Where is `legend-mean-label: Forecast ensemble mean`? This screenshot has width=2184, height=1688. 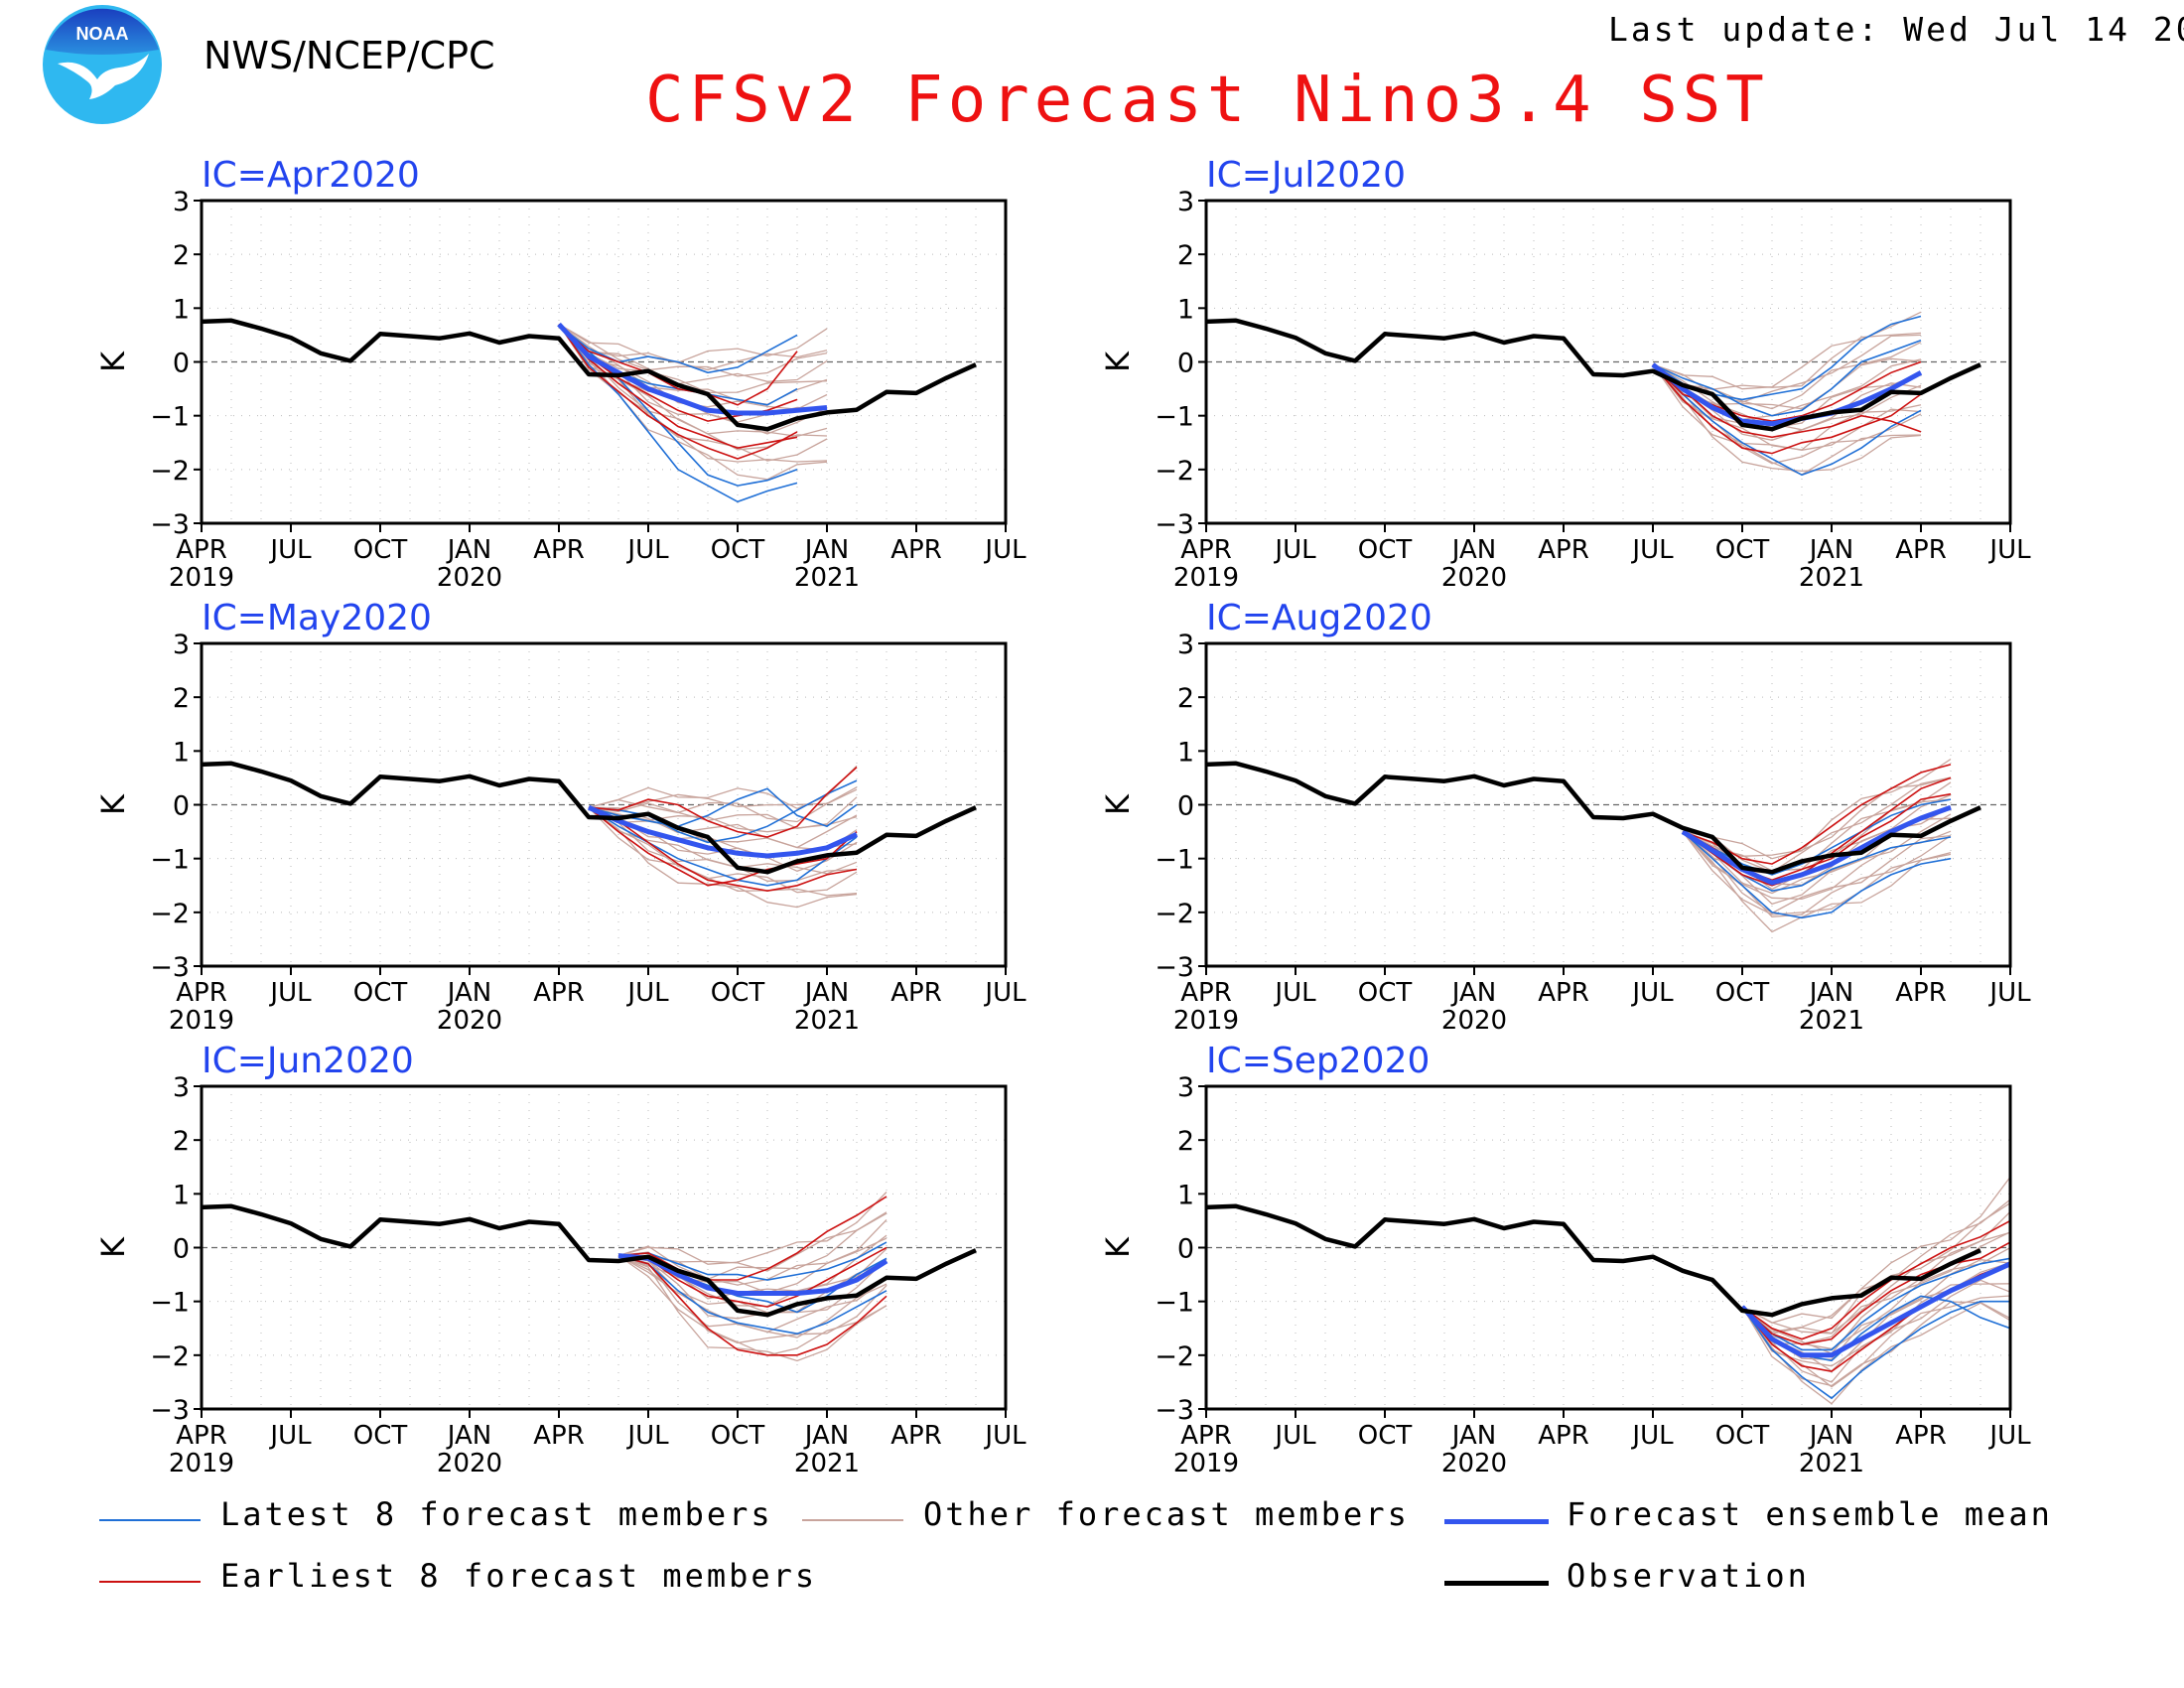 legend-mean-label: Forecast ensemble mean is located at coordinates (1810, 1514).